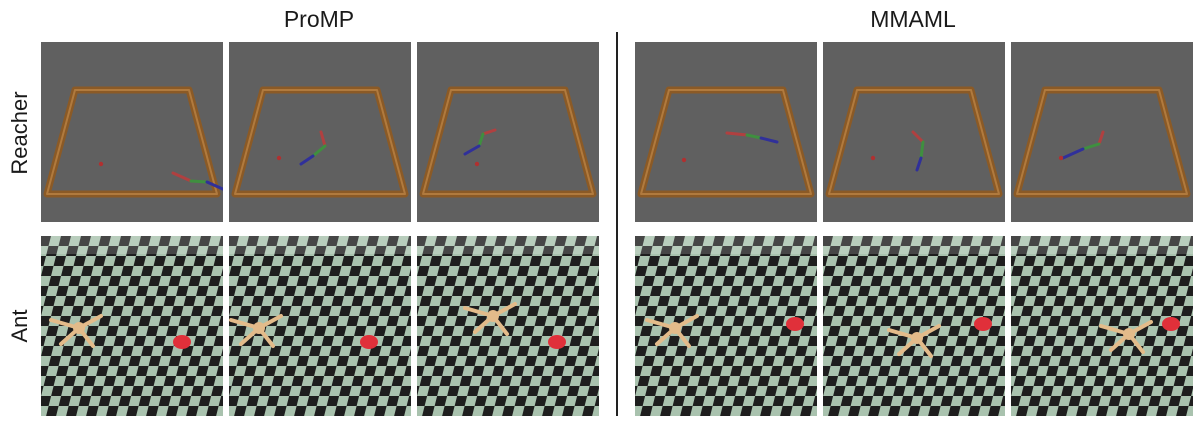  I want to click on checkerboard-floor, so click(508, 326).